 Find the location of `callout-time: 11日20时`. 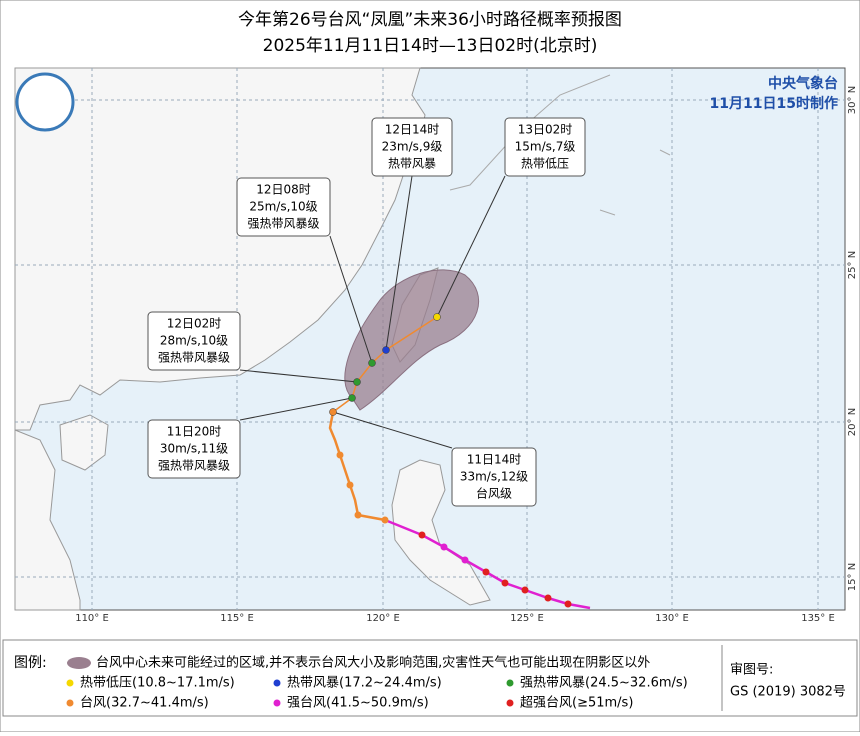

callout-time: 11日20时 is located at coordinates (194, 432).